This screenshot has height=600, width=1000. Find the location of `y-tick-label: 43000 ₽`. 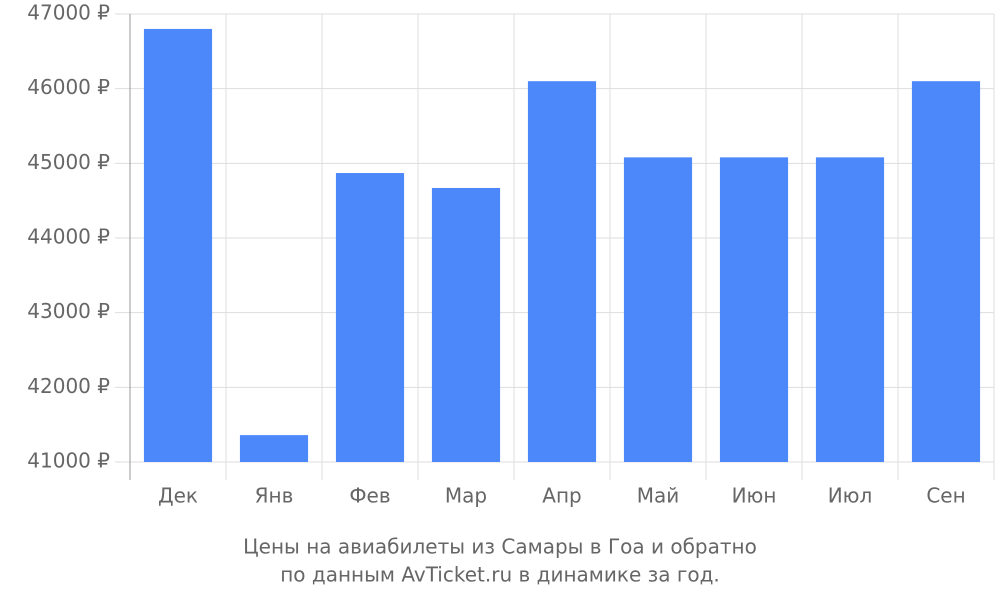

y-tick-label: 43000 ₽ is located at coordinates (68, 311).